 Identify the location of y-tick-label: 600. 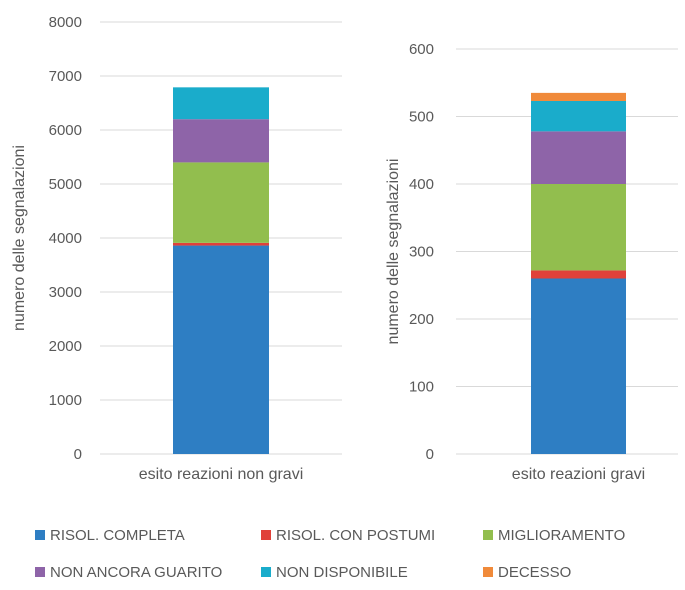
(421, 49).